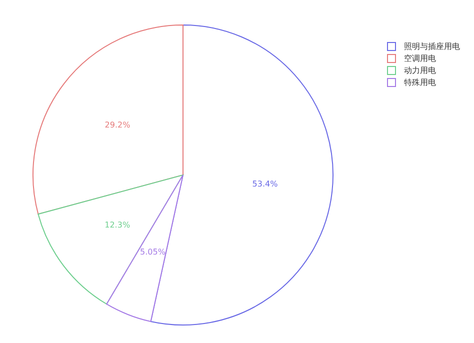 Image resolution: width=474 pixels, height=343 pixels. What do you see at coordinates (117, 125) in the screenshot?
I see `data-label: 29.2%` at bounding box center [117, 125].